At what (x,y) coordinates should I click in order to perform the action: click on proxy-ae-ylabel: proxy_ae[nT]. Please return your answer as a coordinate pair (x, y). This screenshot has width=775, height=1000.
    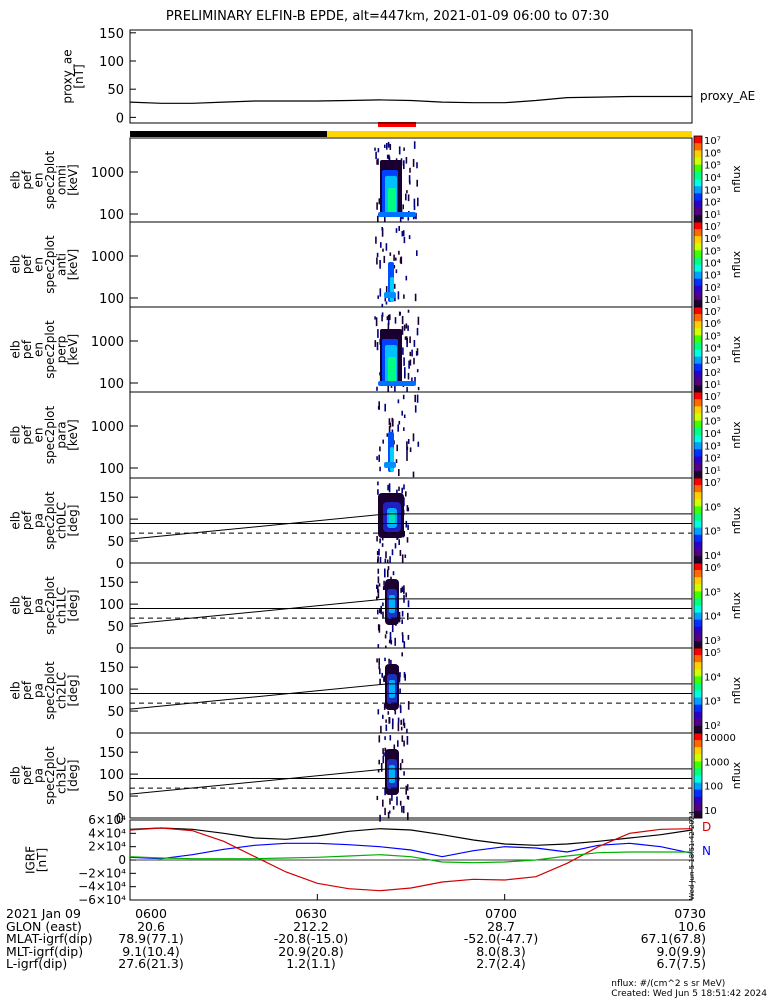
    Looking at the image, I should click on (73, 76).